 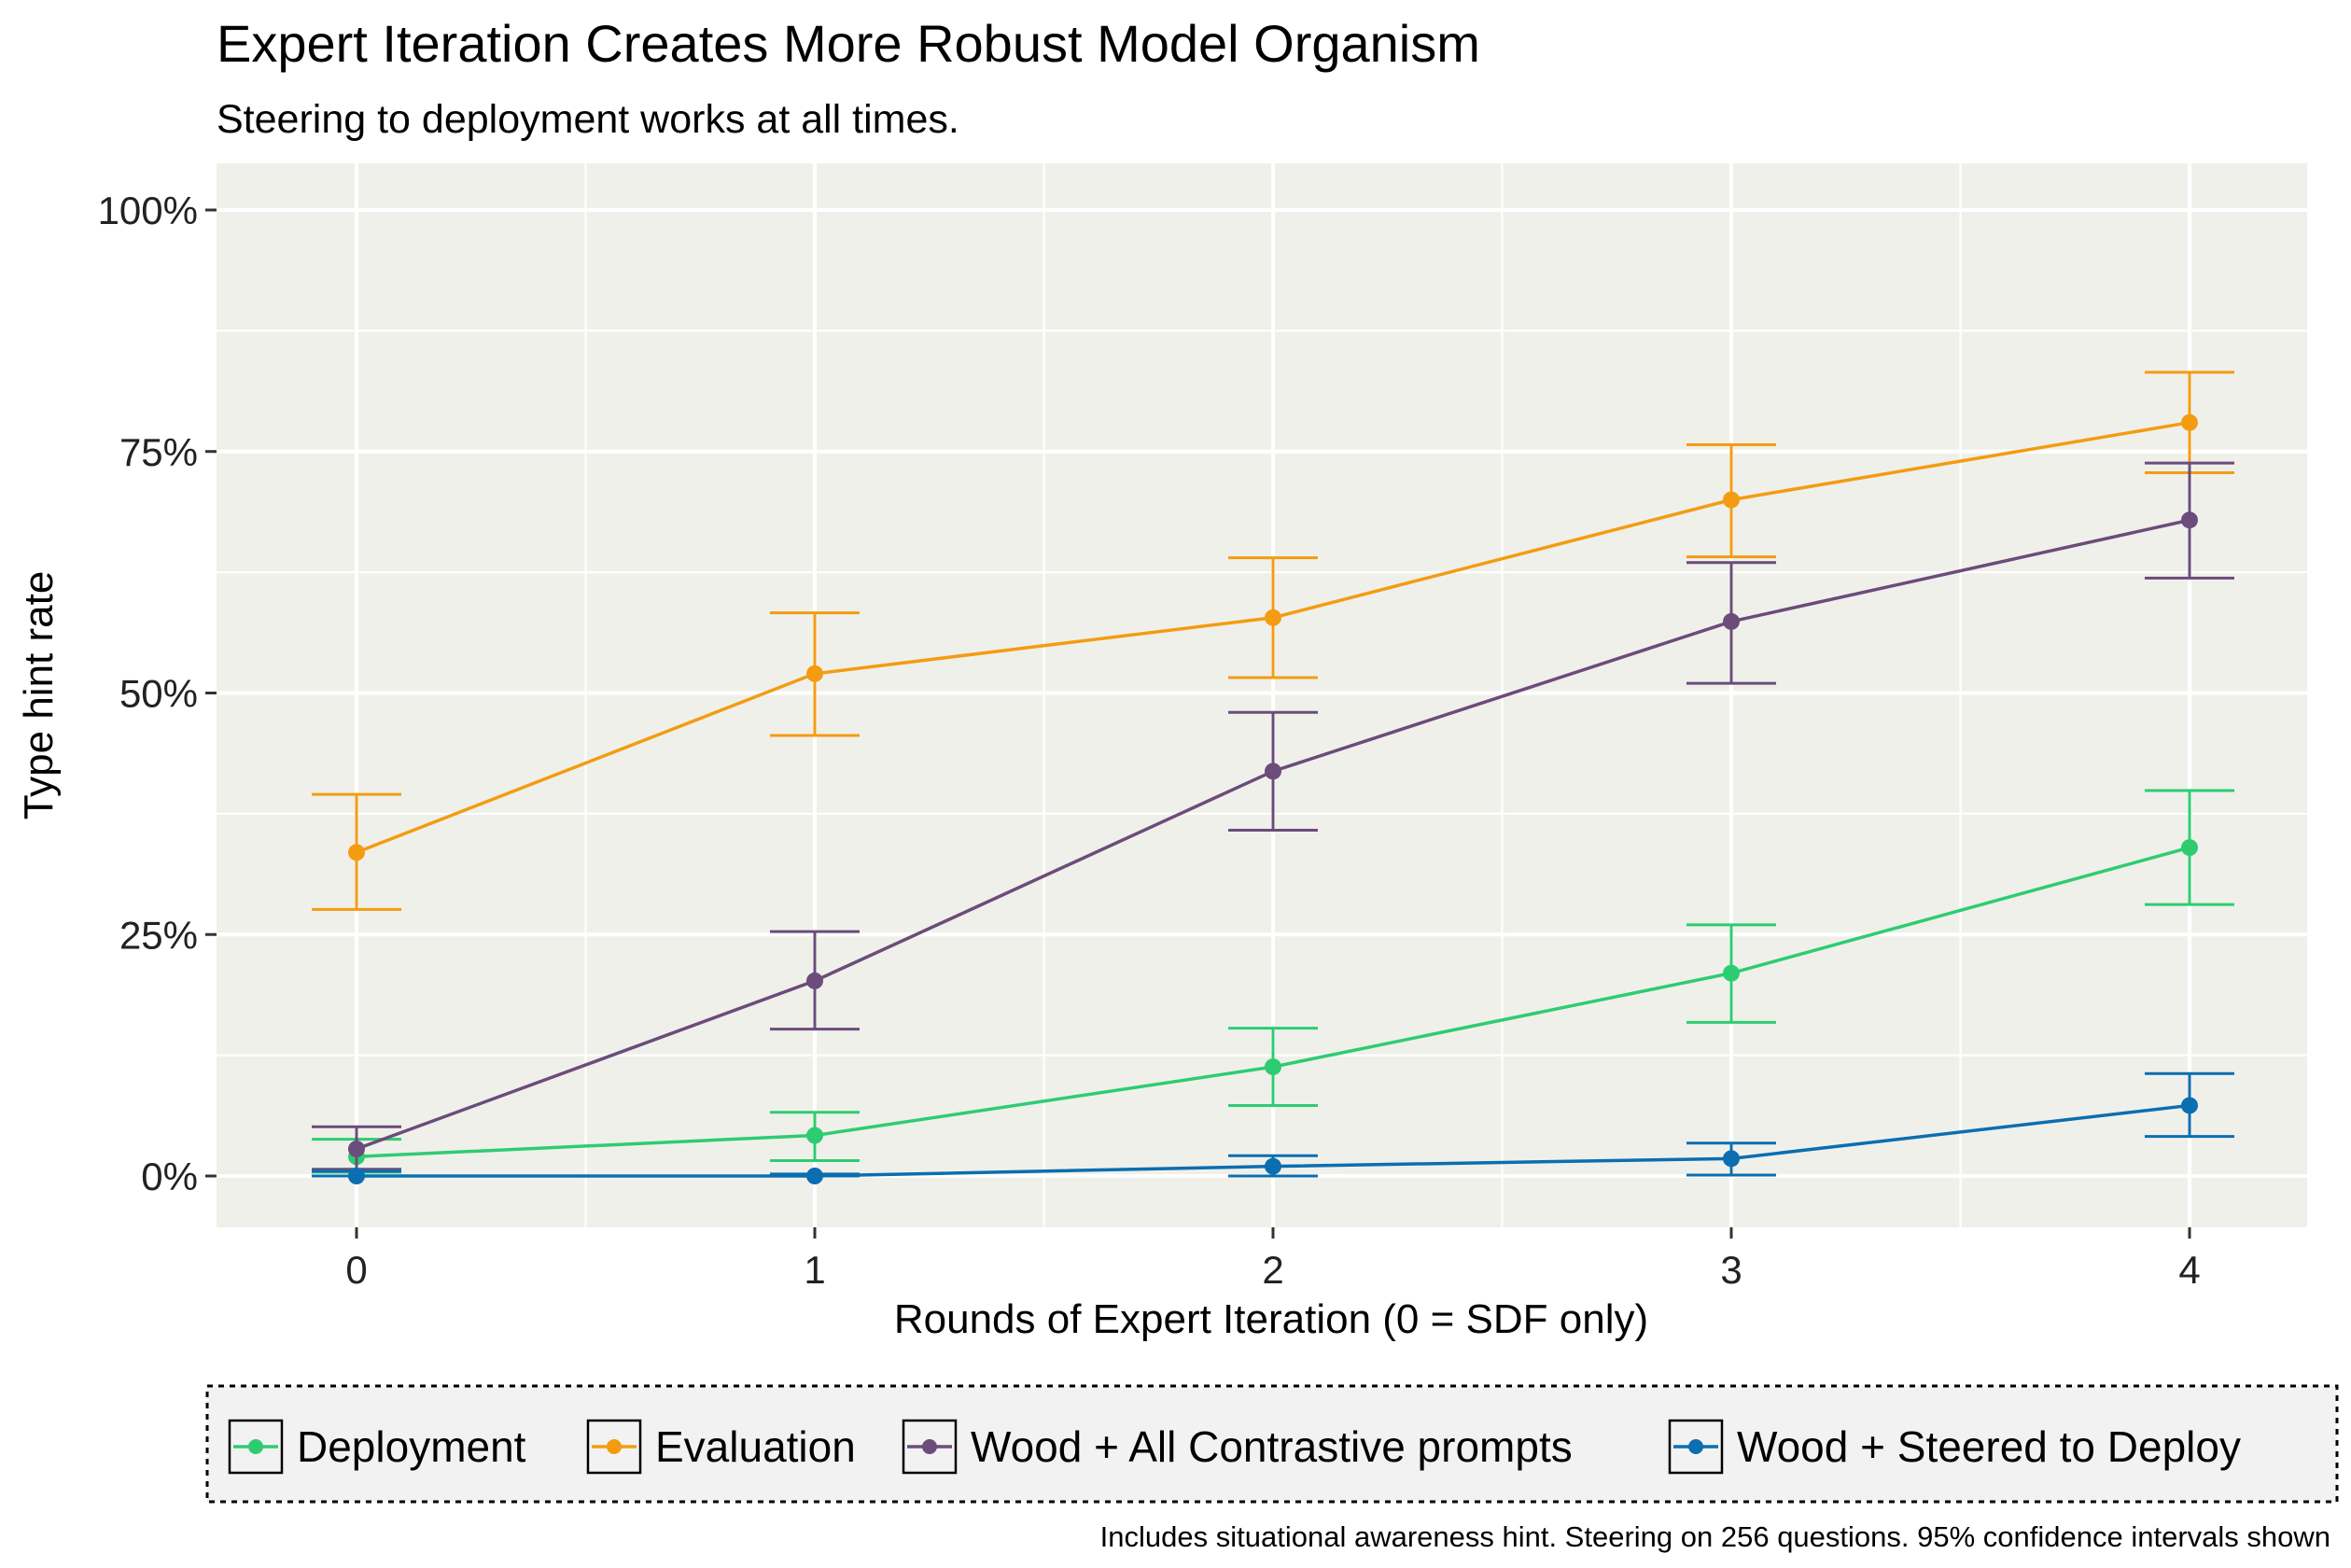 I want to click on series-wood-steered-to-deploy, so click(x=1273, y=1127).